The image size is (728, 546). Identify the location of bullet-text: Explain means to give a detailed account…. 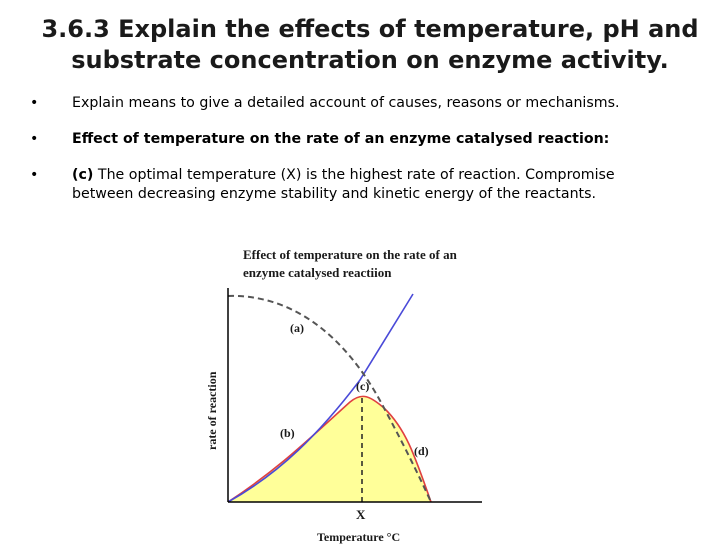
(346, 103).